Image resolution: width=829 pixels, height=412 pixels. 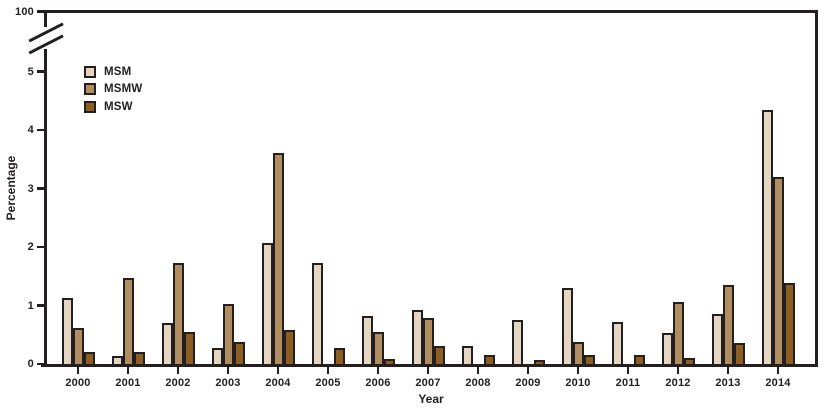 What do you see at coordinates (90, 106) in the screenshot?
I see `legend-swatch-msw` at bounding box center [90, 106].